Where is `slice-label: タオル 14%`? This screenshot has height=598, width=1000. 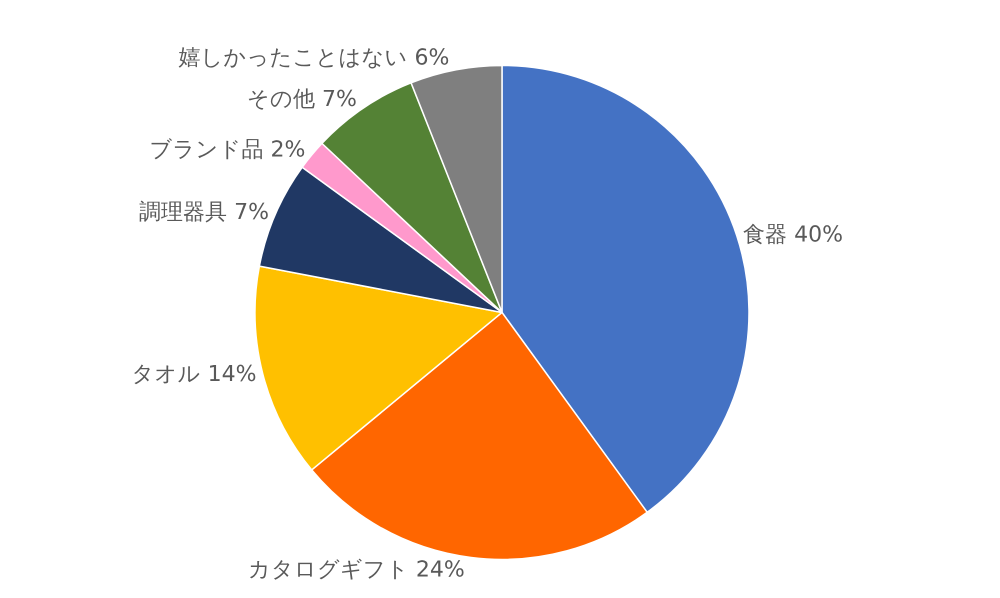 slice-label: タオル 14% is located at coordinates (194, 375).